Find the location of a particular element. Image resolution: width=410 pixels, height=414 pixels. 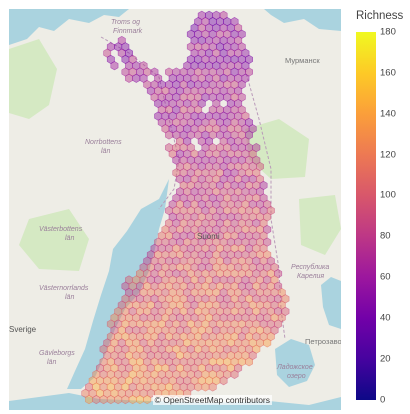

place-label: Troms og is located at coordinates (125, 22).